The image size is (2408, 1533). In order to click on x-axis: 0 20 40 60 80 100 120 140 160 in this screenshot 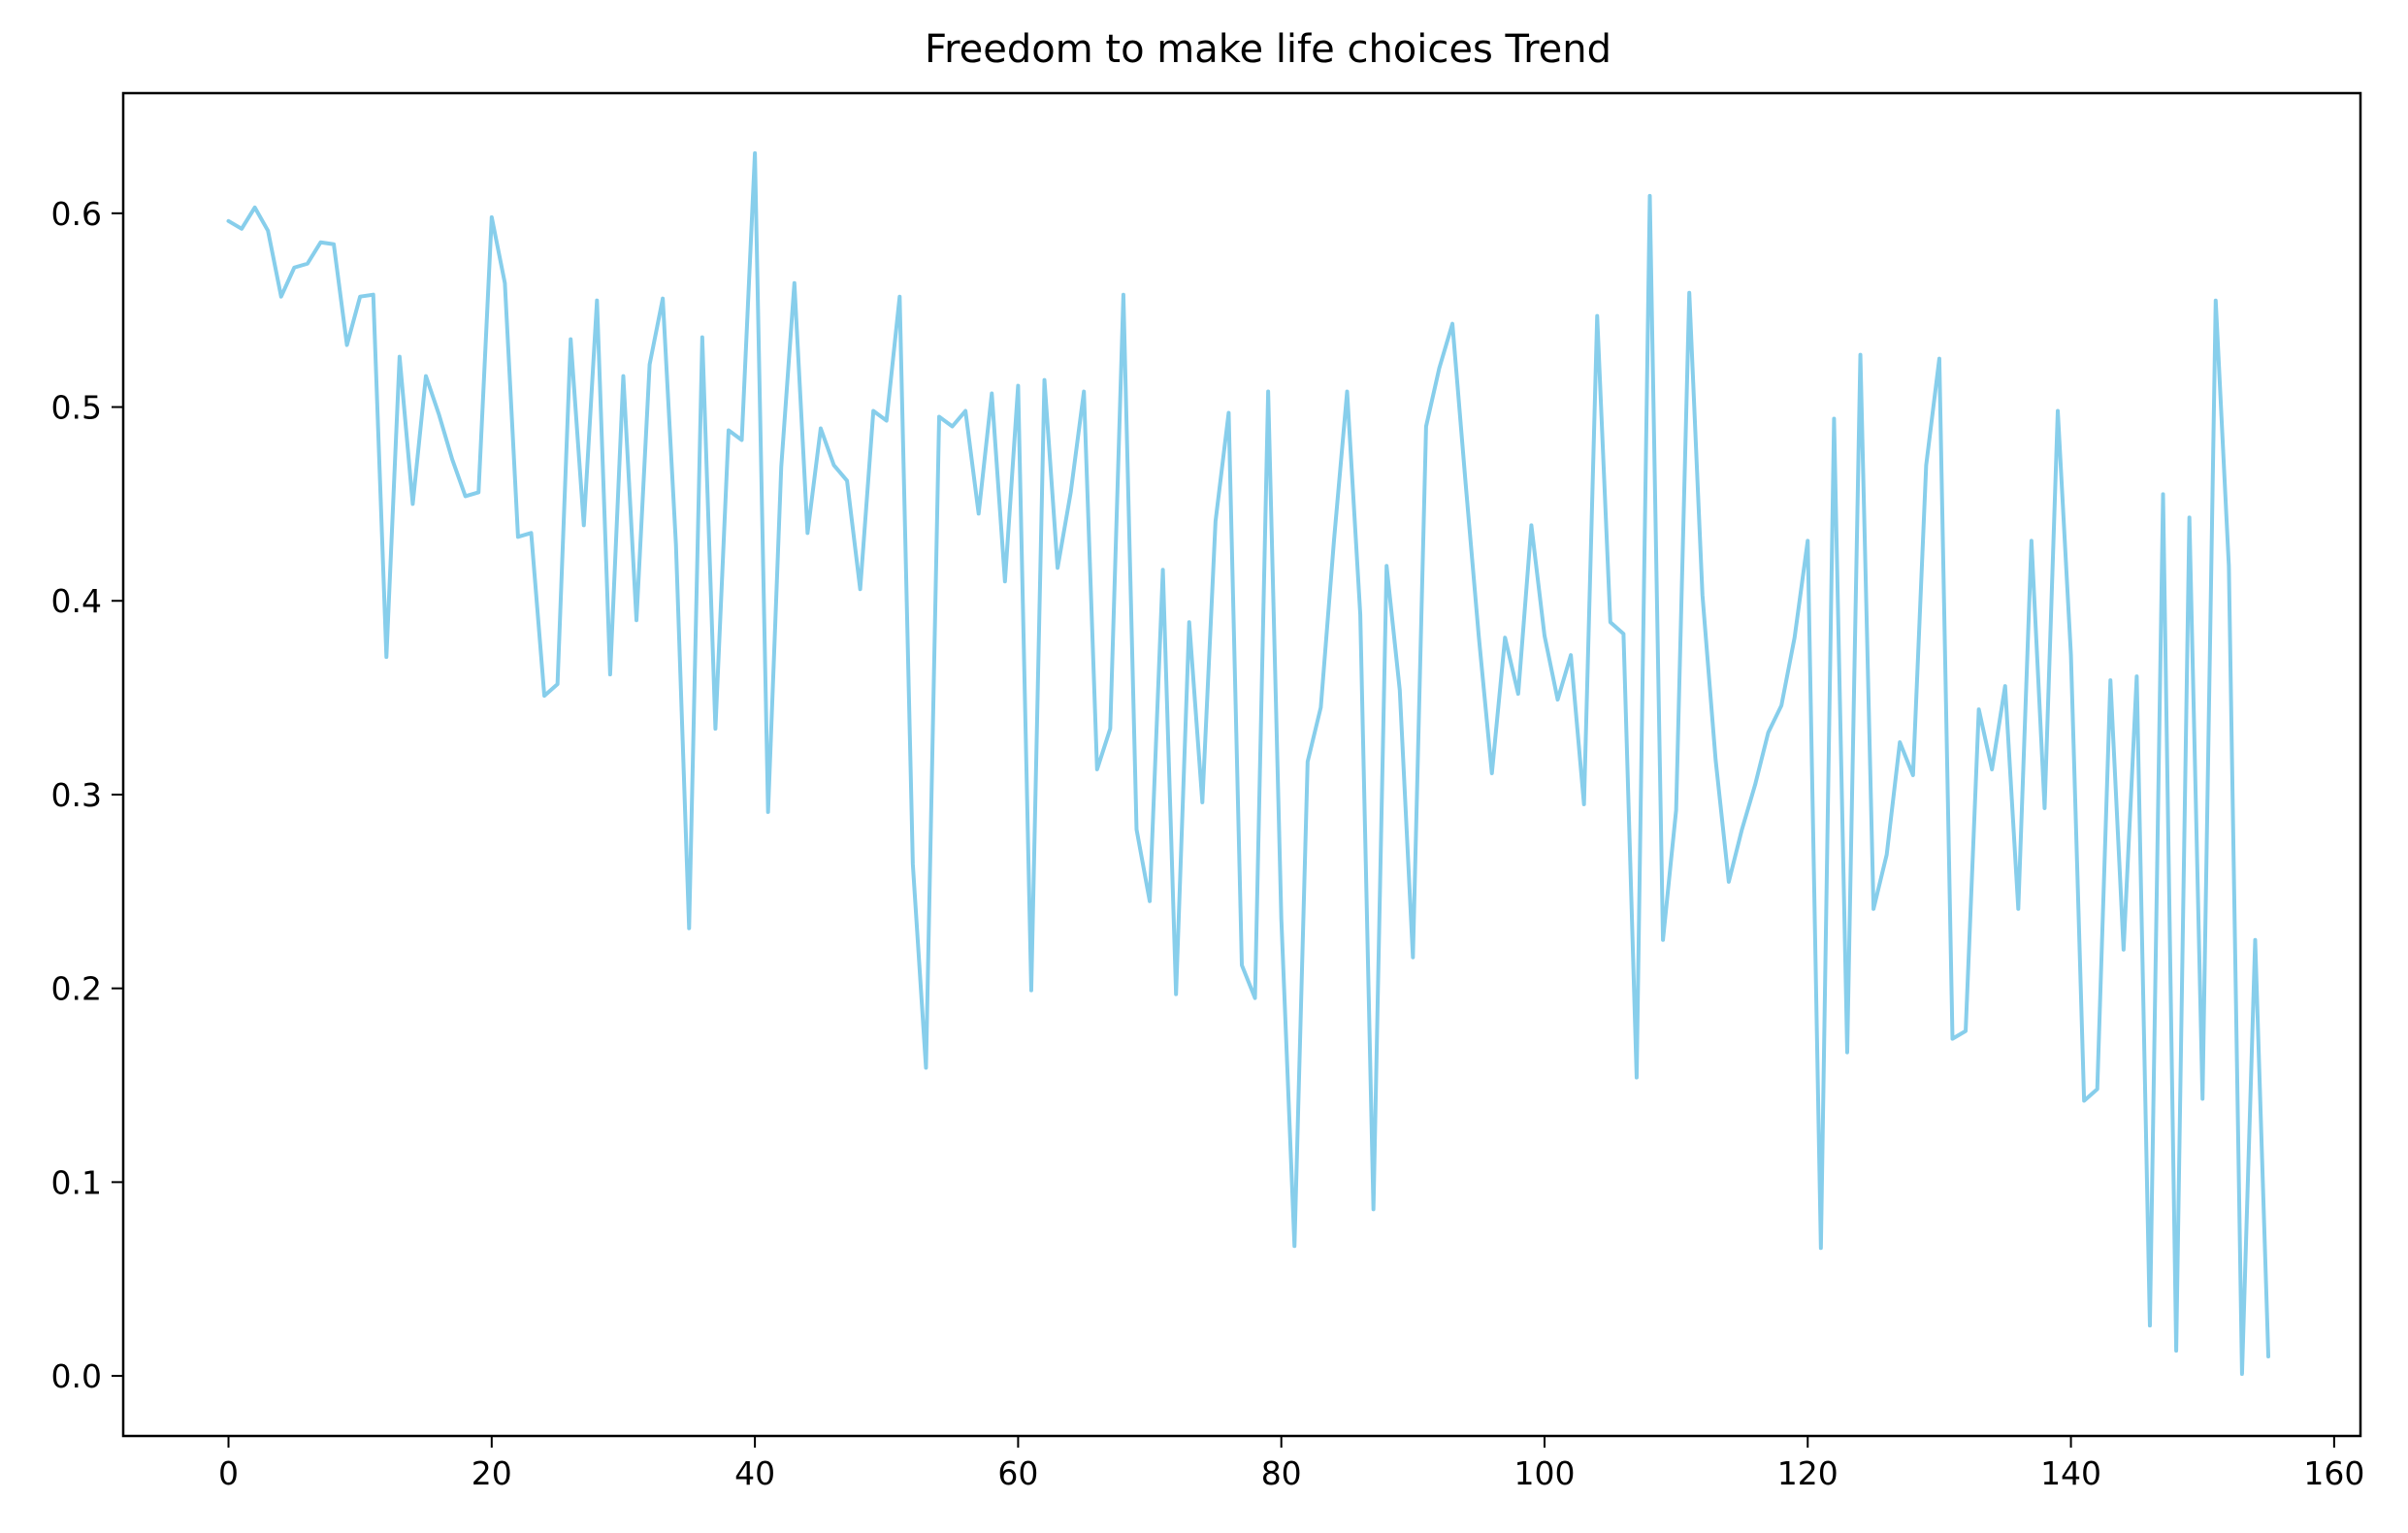, I will do `click(1291, 1464)`.